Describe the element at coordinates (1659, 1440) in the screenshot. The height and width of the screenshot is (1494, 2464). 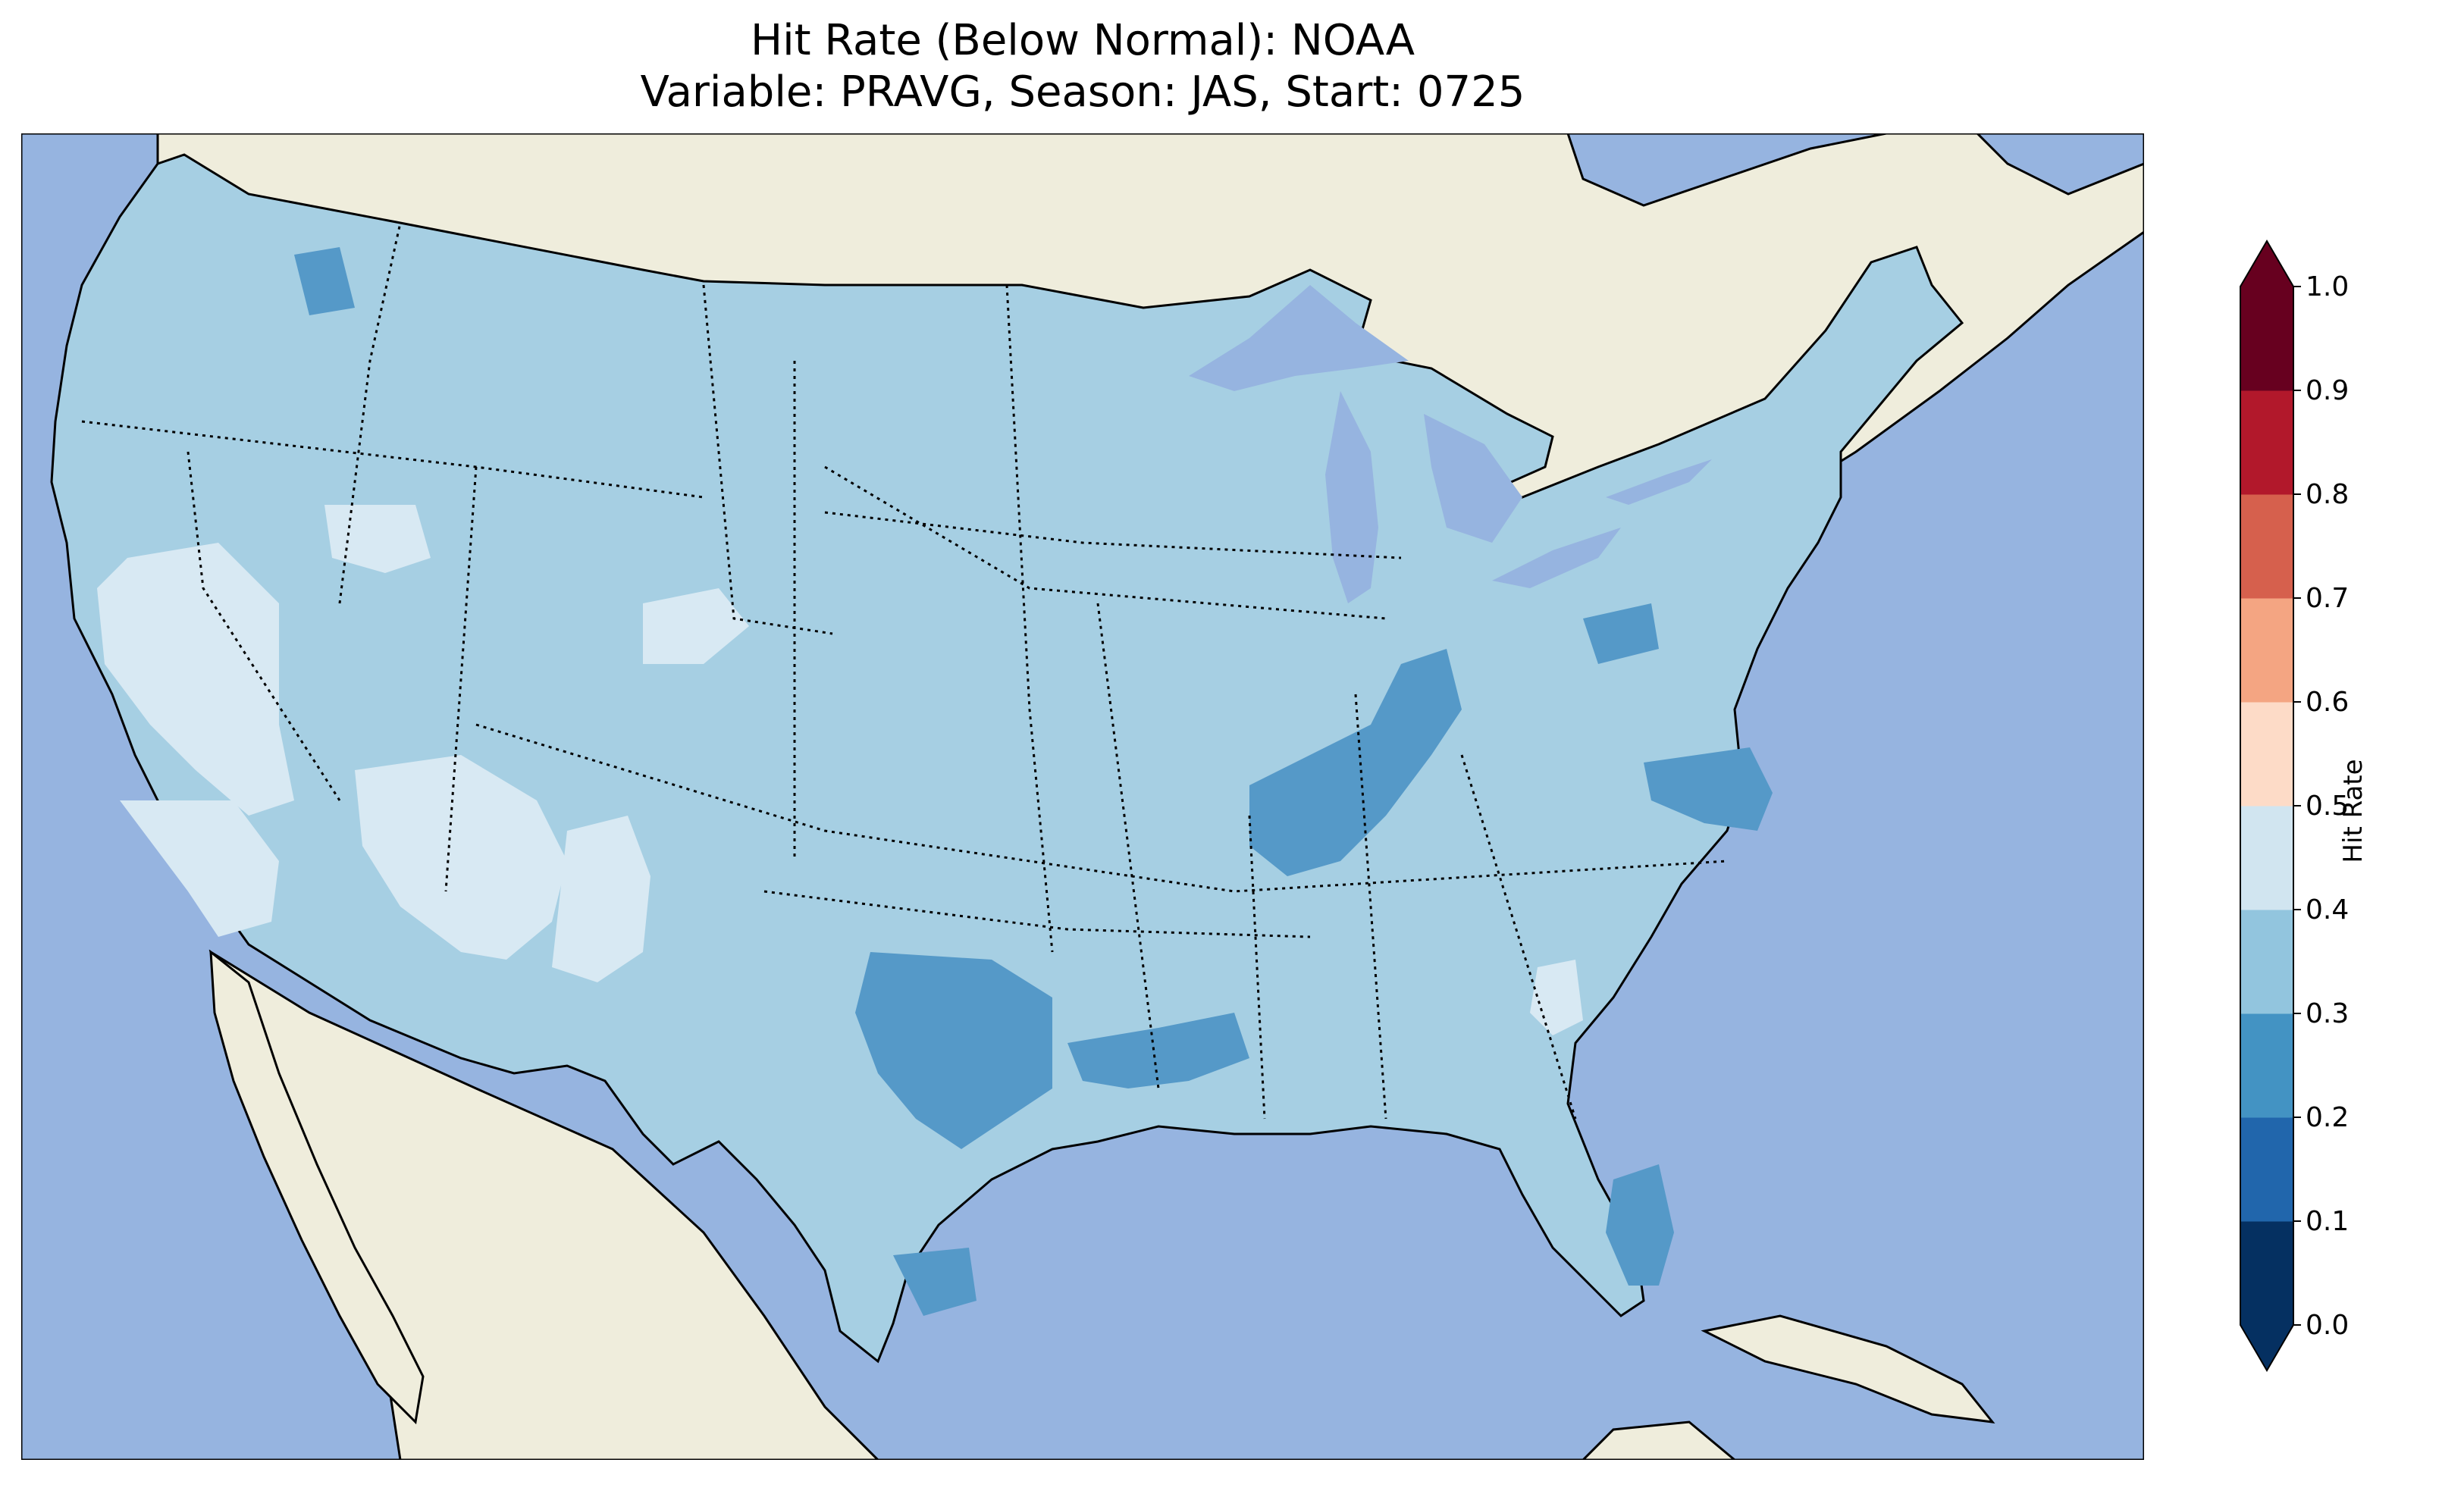
I see `yucatan-land` at that location.